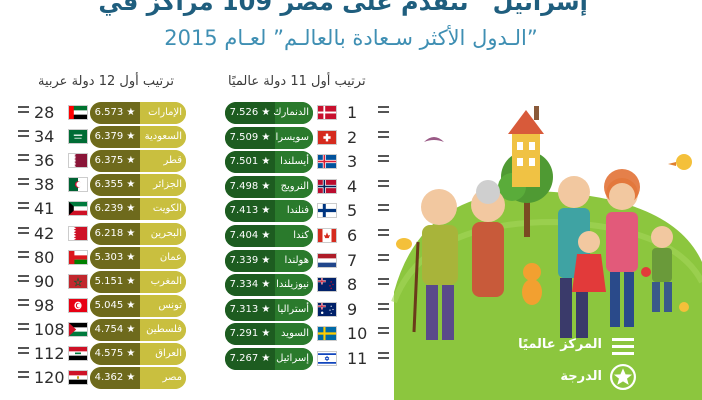 Image resolution: width=702 pixels, height=400 pixels. What do you see at coordinates (293, 113) in the screenshot?
I see `country-name: الدنمارك` at bounding box center [293, 113].